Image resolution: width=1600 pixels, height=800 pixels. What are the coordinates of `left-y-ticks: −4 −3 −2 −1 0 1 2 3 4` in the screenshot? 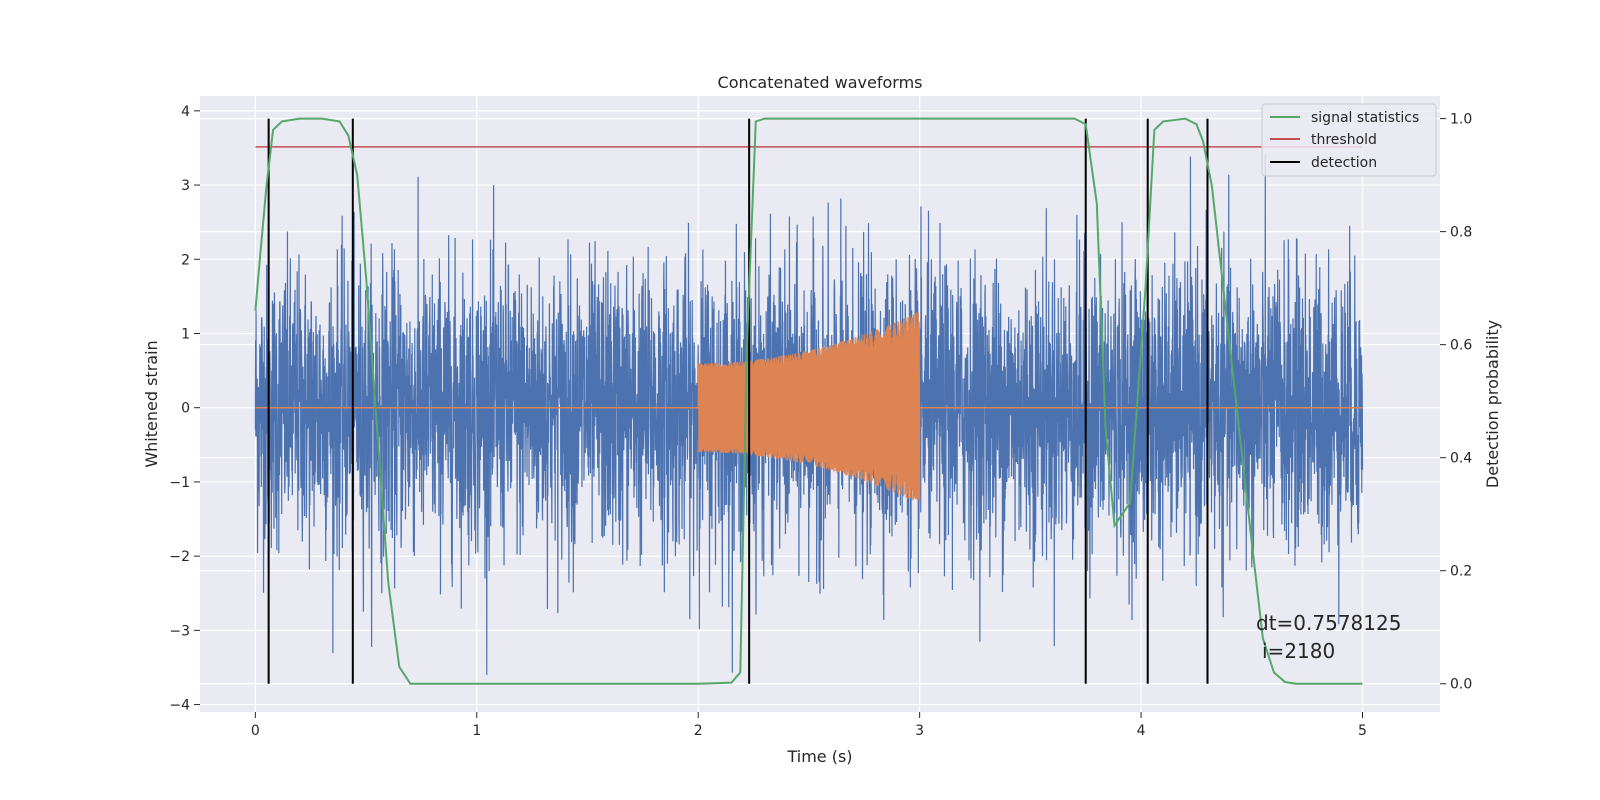 It's located at (184, 409).